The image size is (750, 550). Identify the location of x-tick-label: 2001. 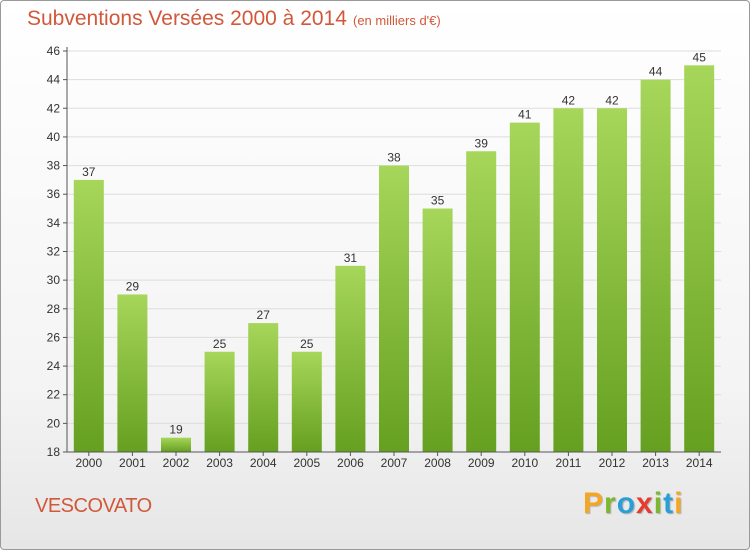
(132, 463).